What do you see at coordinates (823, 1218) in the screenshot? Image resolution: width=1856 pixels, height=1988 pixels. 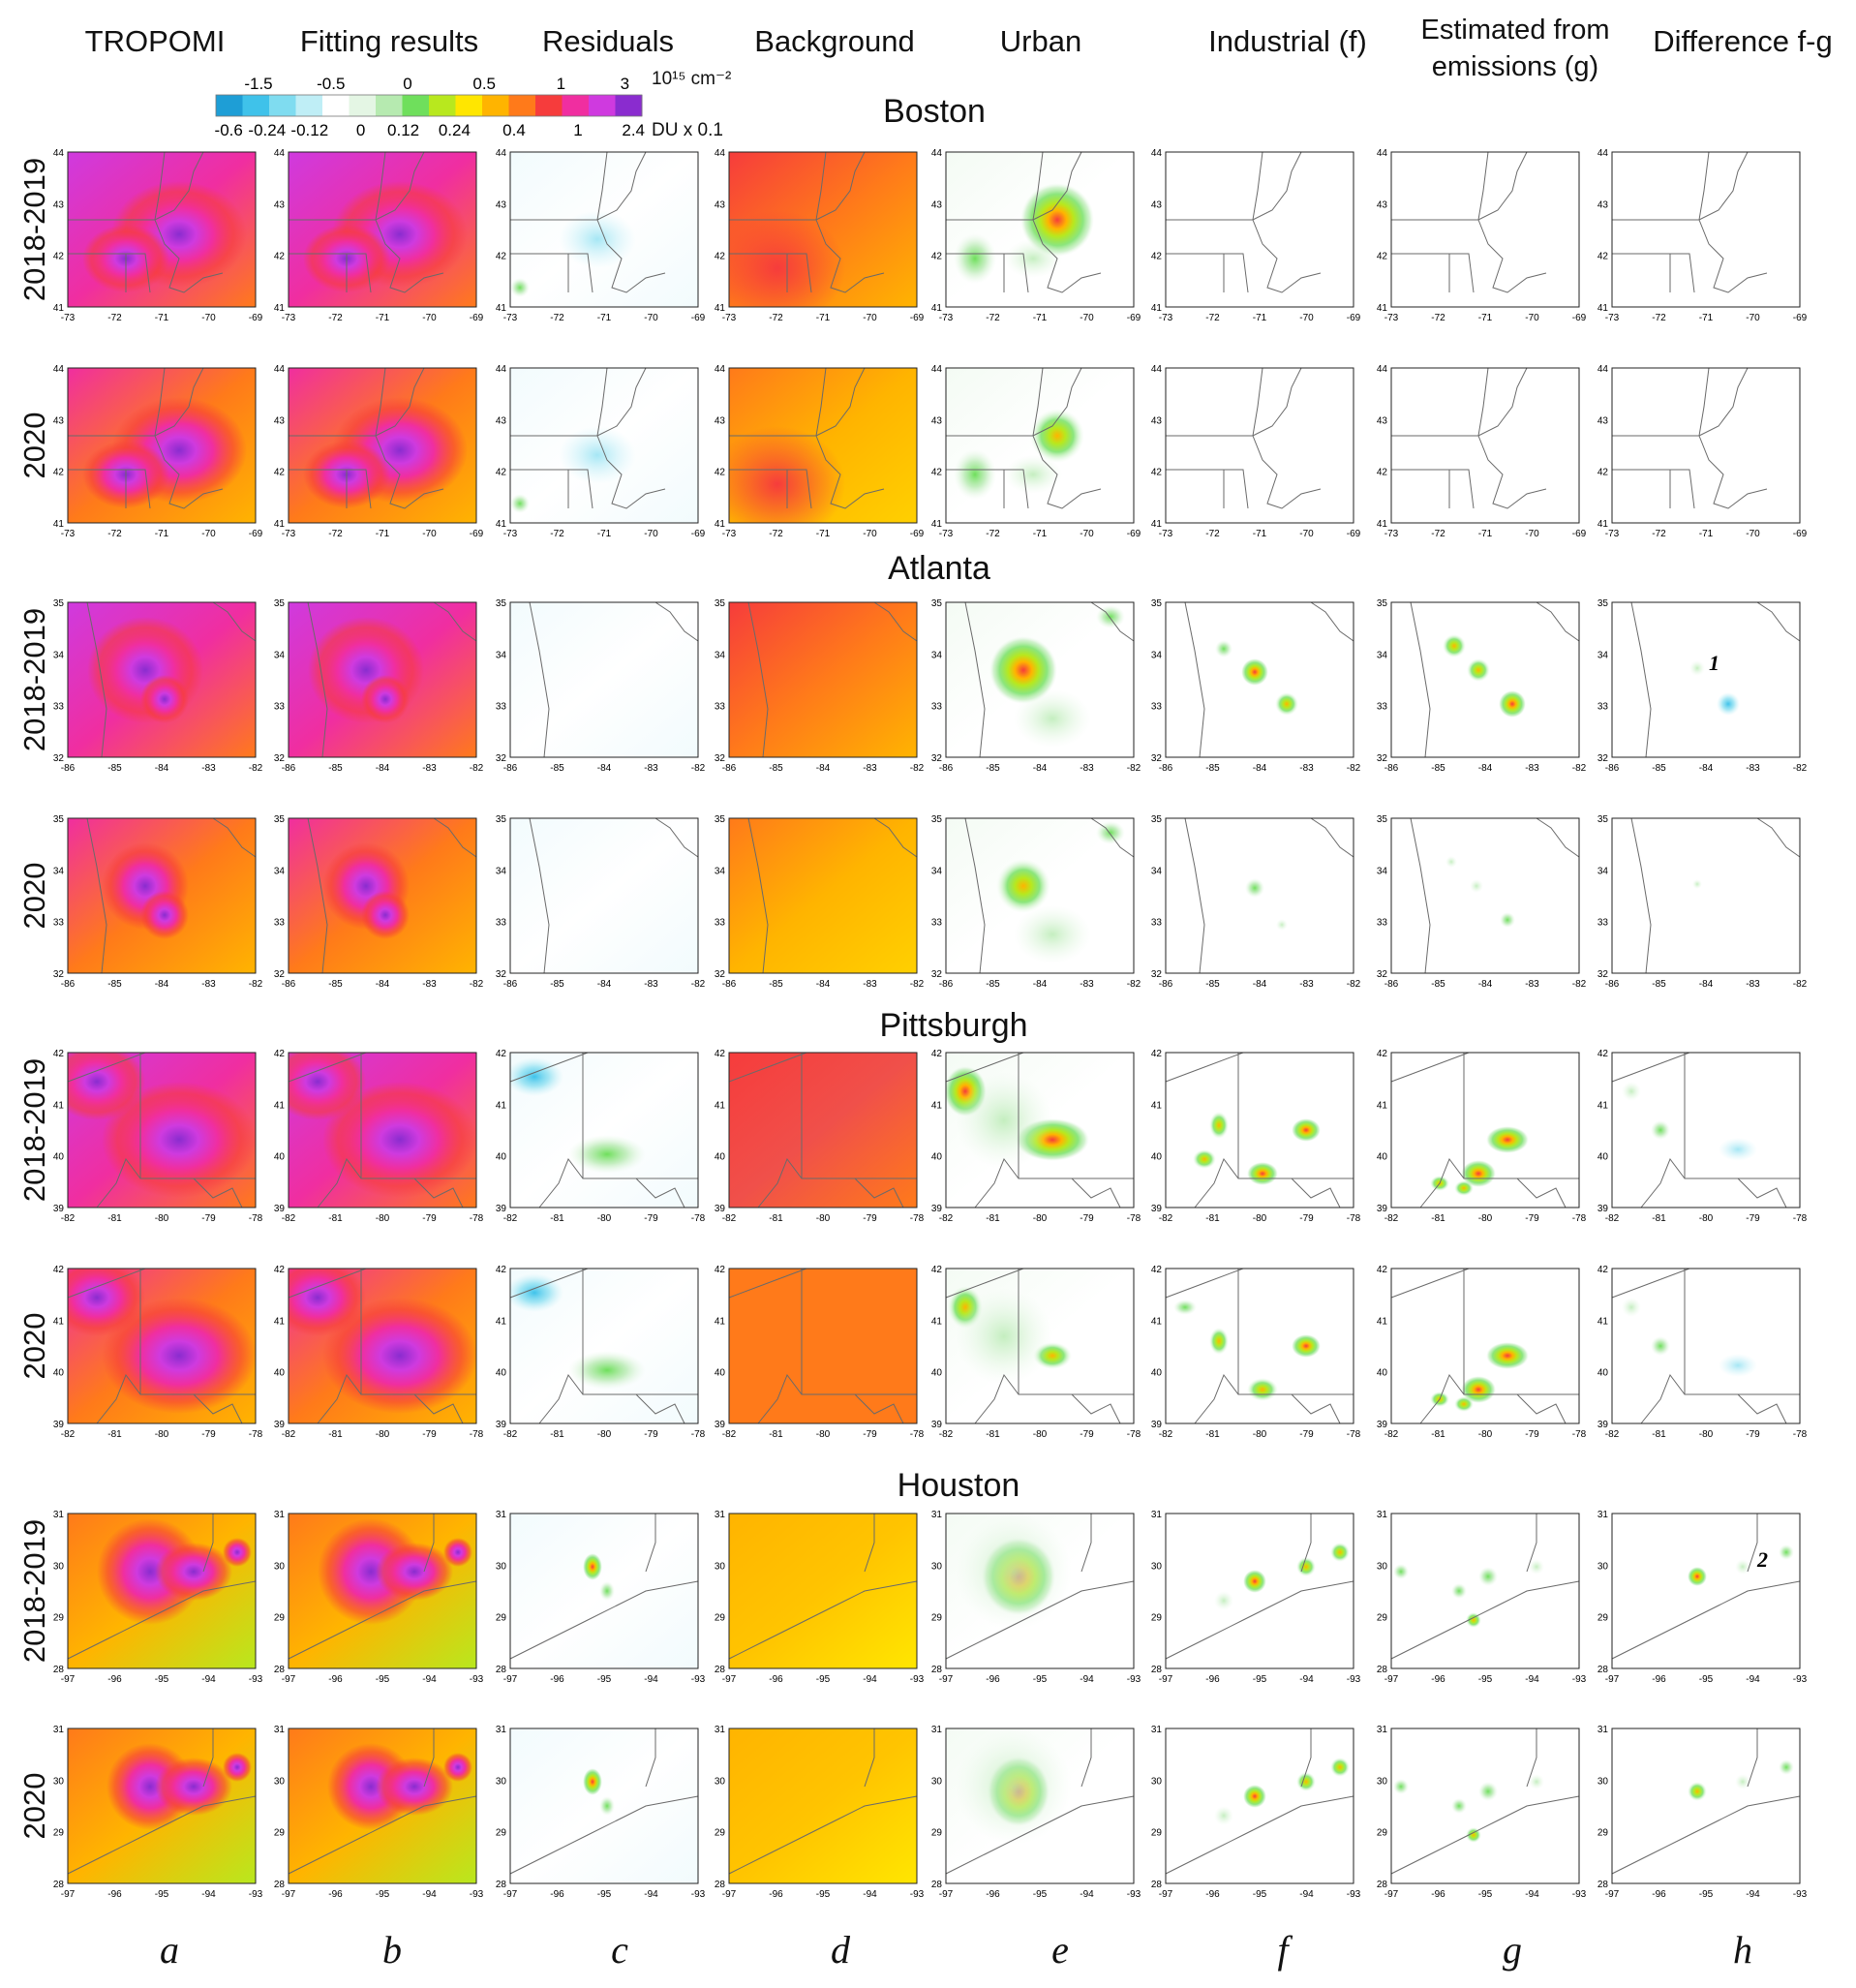 I see `x-tick-label: -80` at bounding box center [823, 1218].